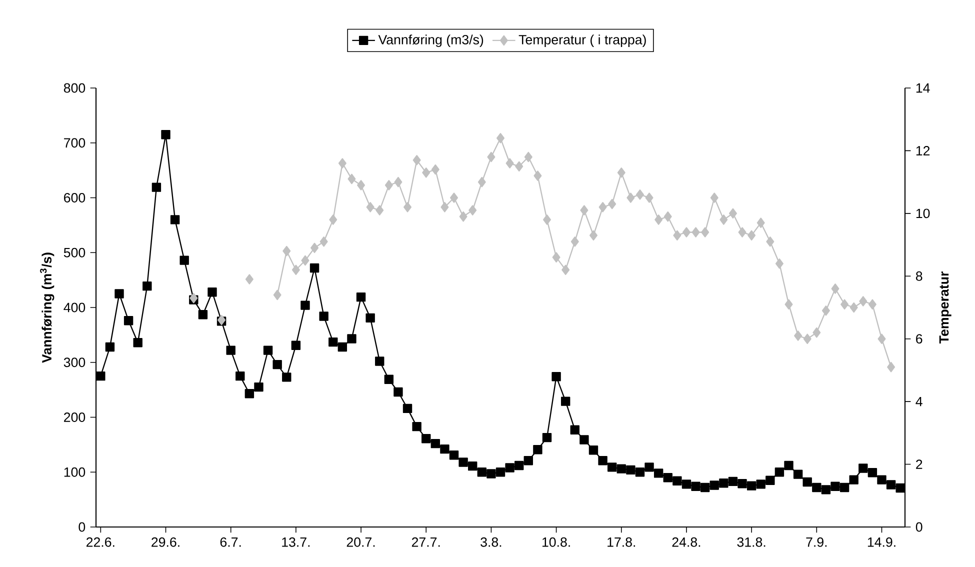 The image size is (975, 567). I want to click on y2-tick-label: 12, so click(923, 151).